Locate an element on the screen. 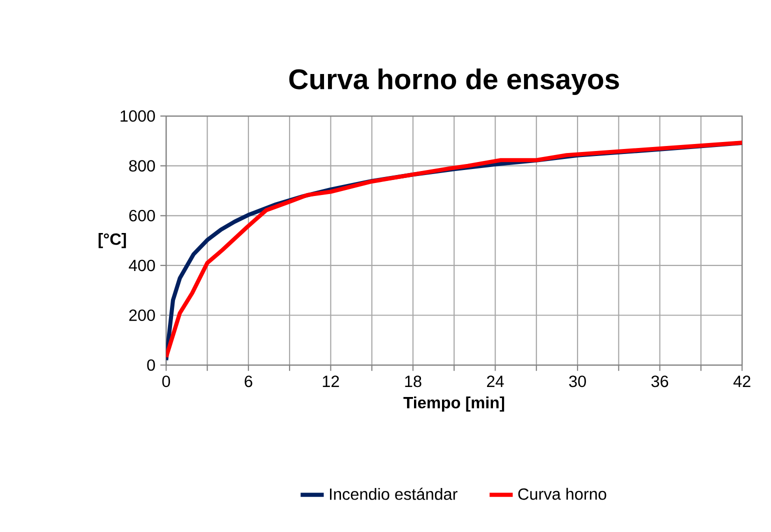 The width and height of the screenshot is (771, 532). y-tick-label: 600 is located at coordinates (142, 216).